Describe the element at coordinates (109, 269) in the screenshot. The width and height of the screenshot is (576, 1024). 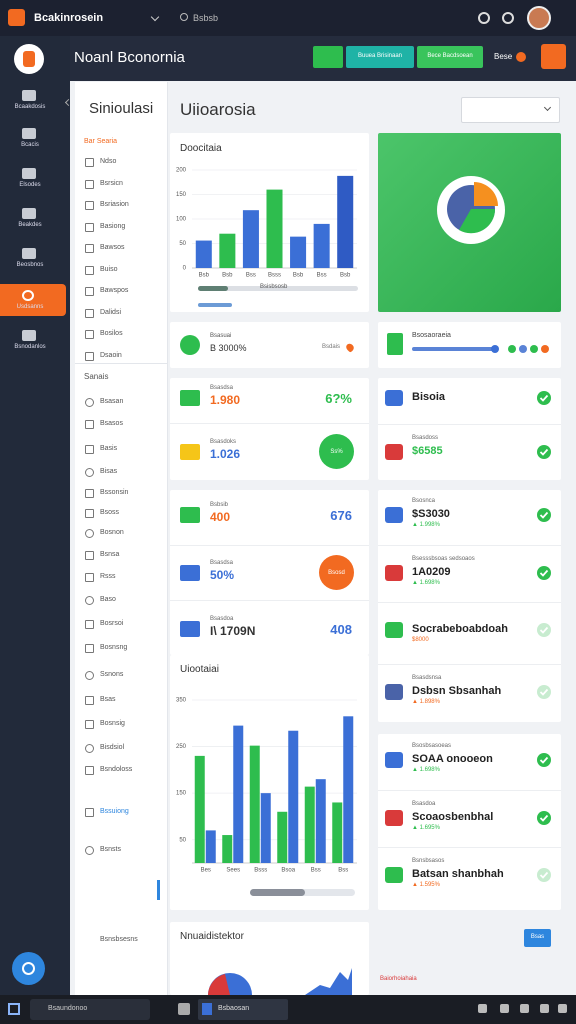
I see `subnav-item: Buiso` at that location.